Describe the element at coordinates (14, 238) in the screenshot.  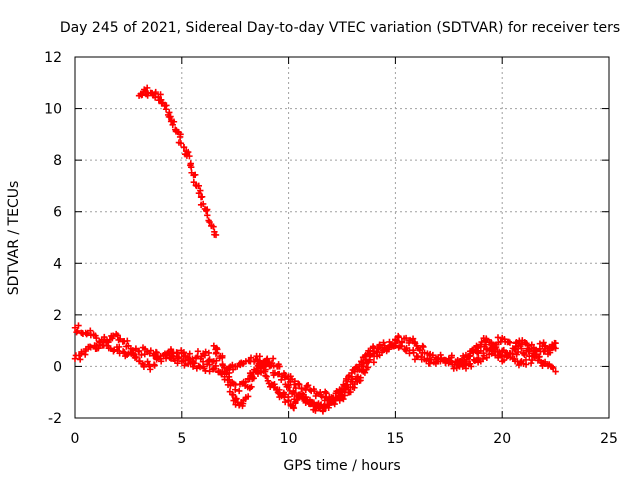
I see `y-axis-label: SDTVAR / TECUs` at that location.